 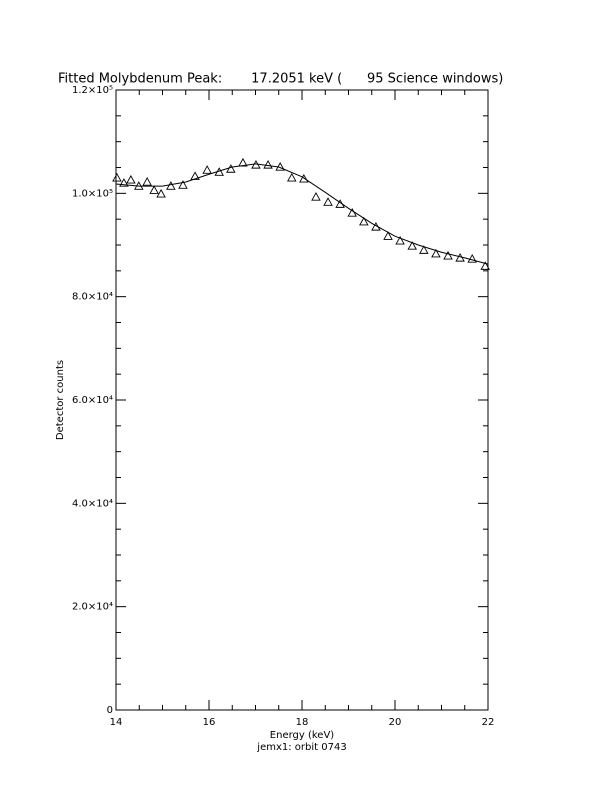 I want to click on x-tick-label: 18, so click(x=302, y=722).